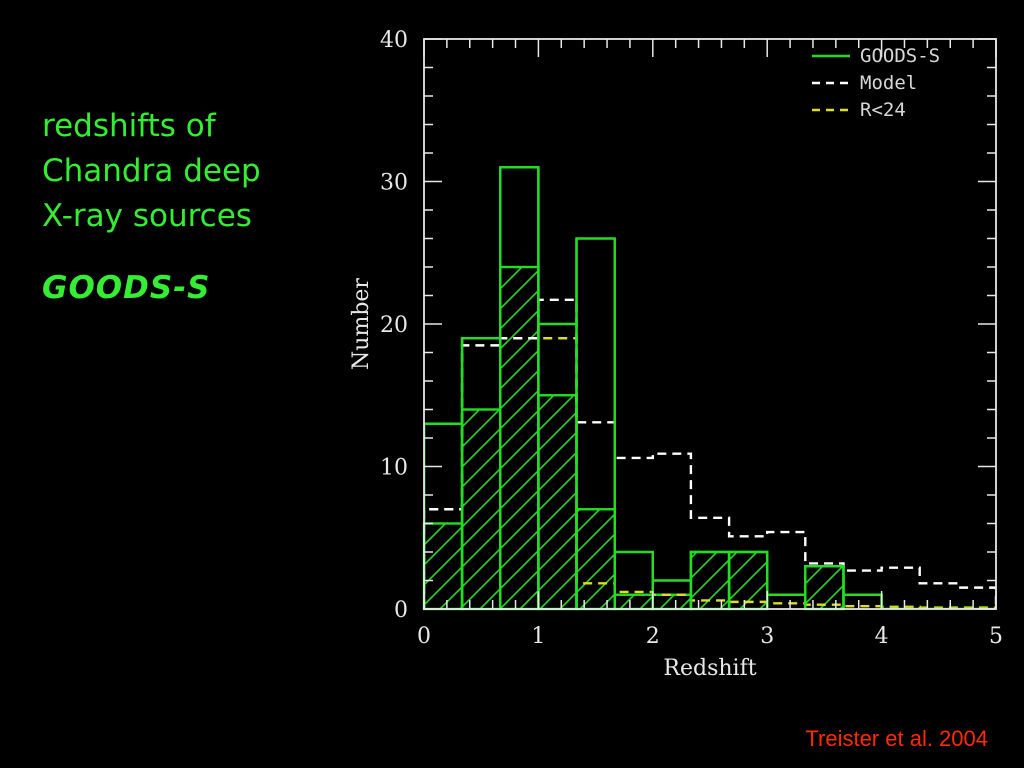 This screenshot has width=1024, height=768. What do you see at coordinates (883, 110) in the screenshot?
I see `legend-label-2: R<24` at bounding box center [883, 110].